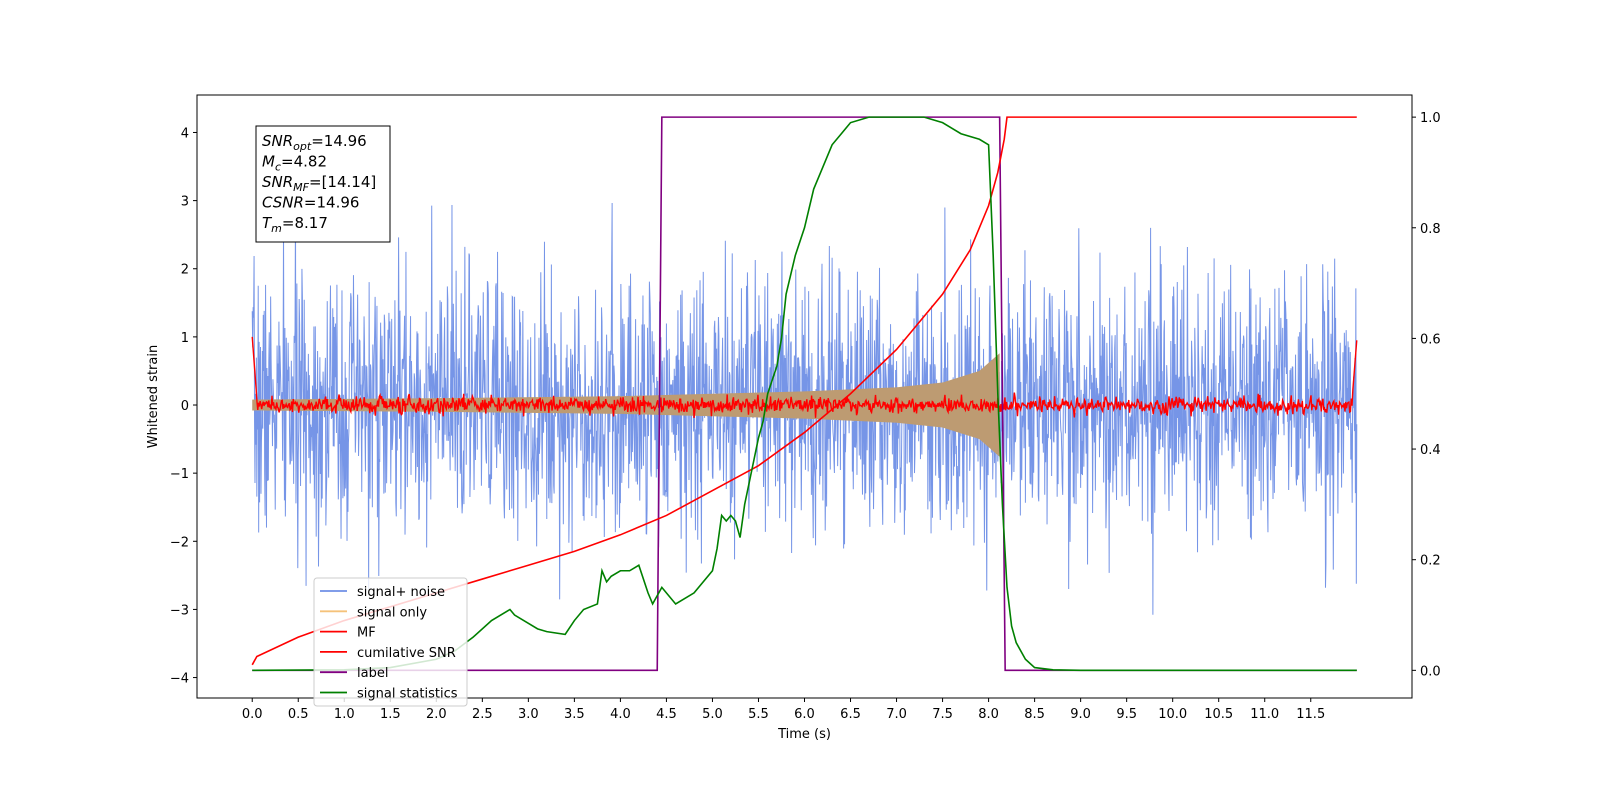 This screenshot has height=804, width=1600. Describe the element at coordinates (666, 714) in the screenshot. I see `x-tick-label: 4.5` at that location.